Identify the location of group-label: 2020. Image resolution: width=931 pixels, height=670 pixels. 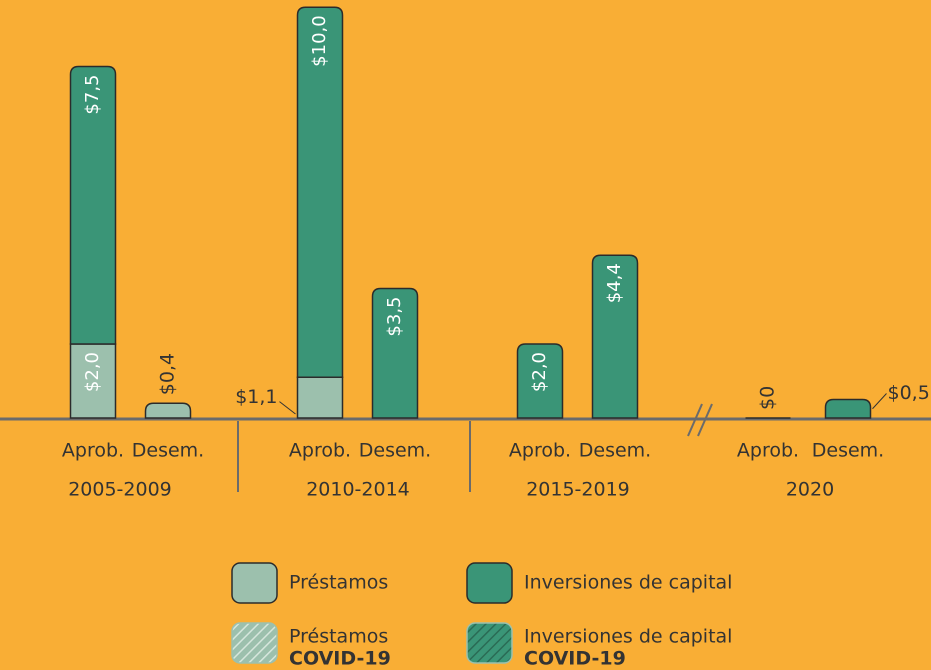
(810, 490).